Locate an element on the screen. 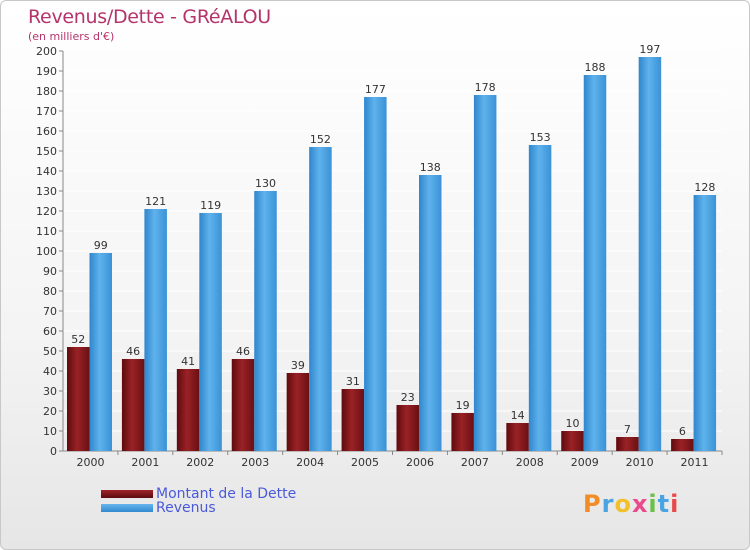  data-label-revenue: 177 is located at coordinates (375, 89).